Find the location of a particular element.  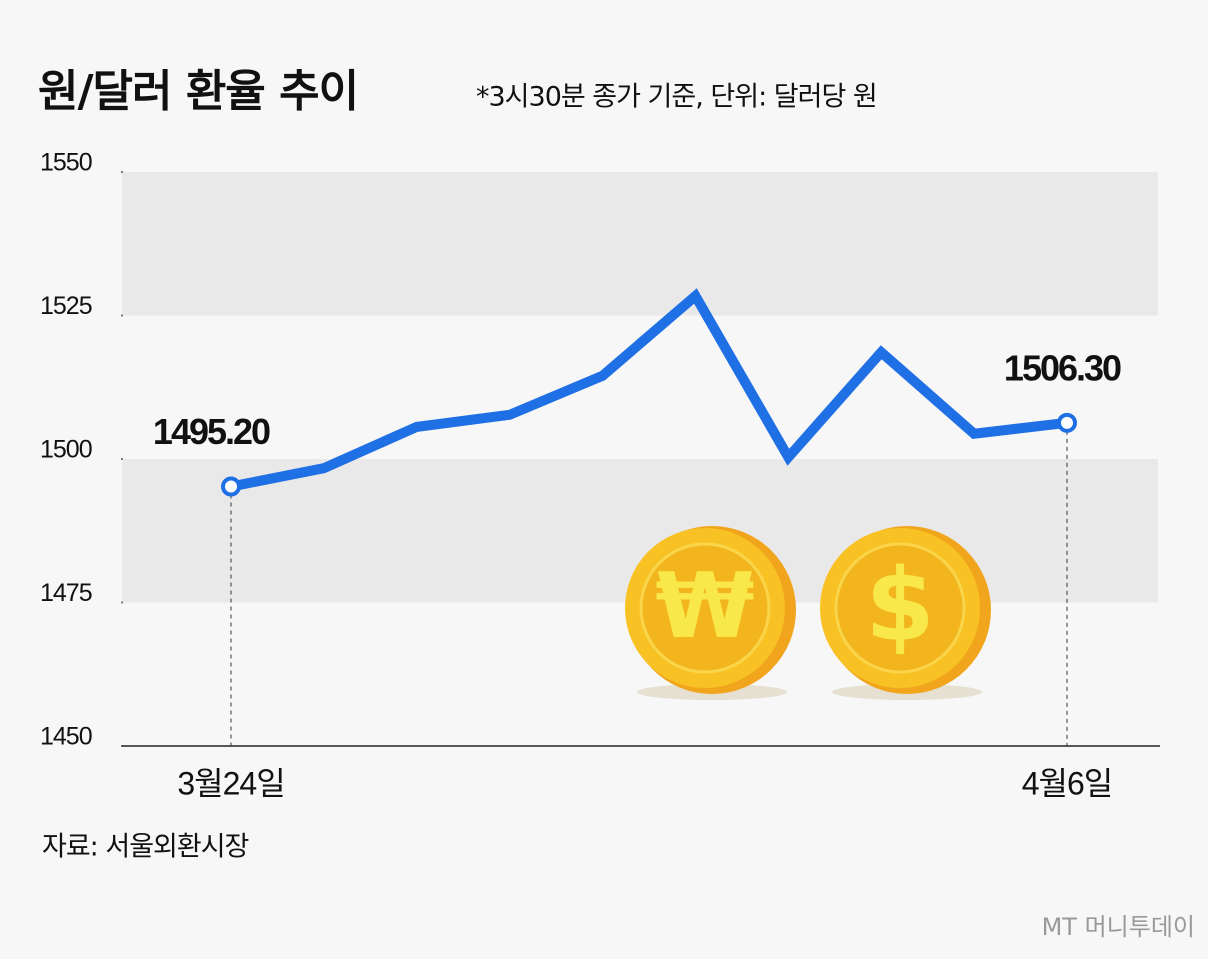

chart-subtitle: *3시30분 종가 기준, 단위: 달러당 원 is located at coordinates (676, 97).